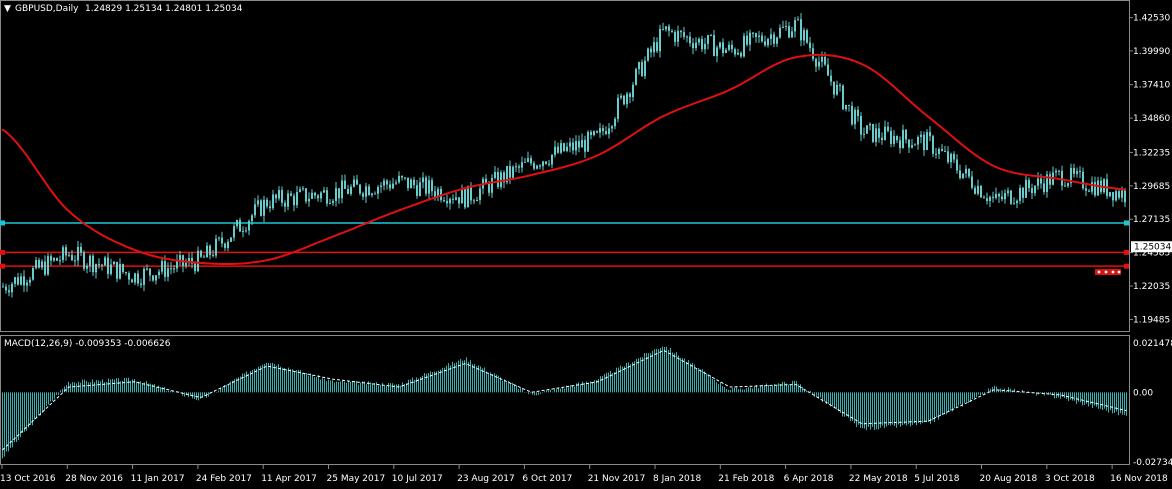  What do you see at coordinates (1119, 272) in the screenshot?
I see `order-marker-dot` at bounding box center [1119, 272].